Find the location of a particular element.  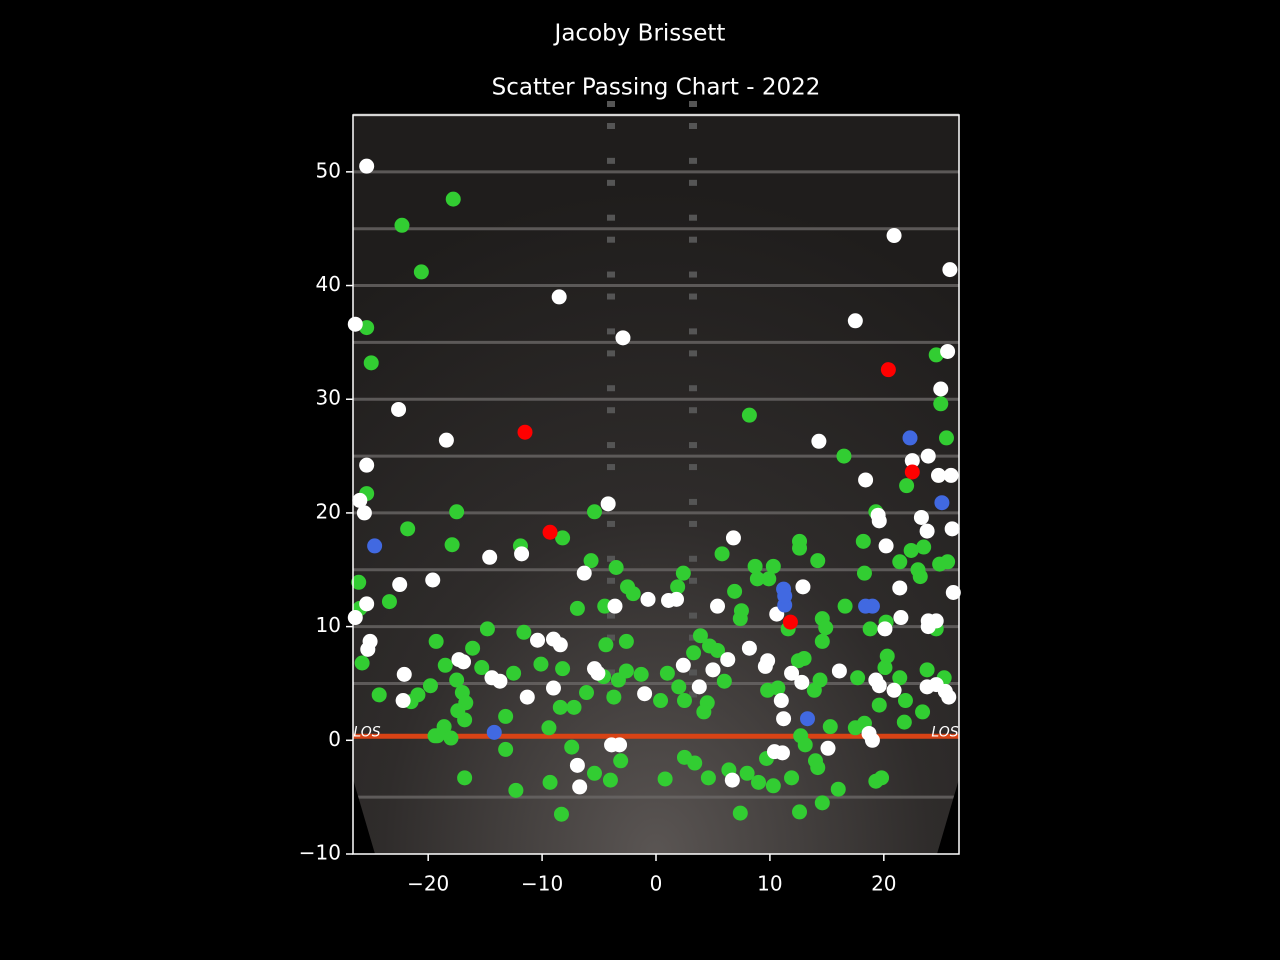

y-tick-label: 50 is located at coordinates (328, 170).